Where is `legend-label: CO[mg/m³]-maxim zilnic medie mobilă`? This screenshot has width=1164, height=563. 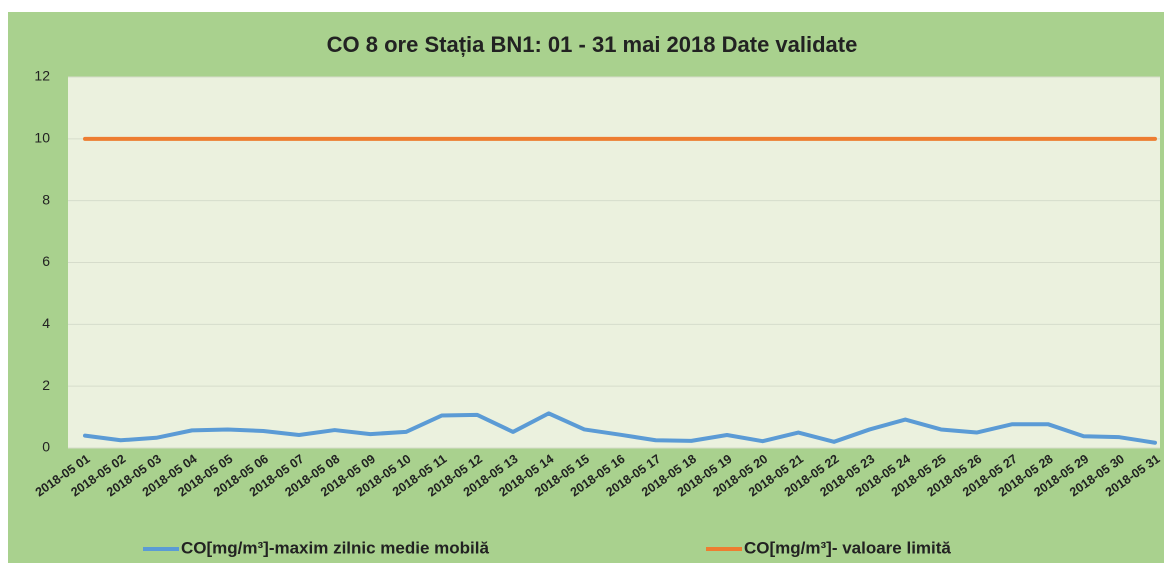
legend-label: CO[mg/m³]-maxim zilnic medie mobilă is located at coordinates (335, 547).